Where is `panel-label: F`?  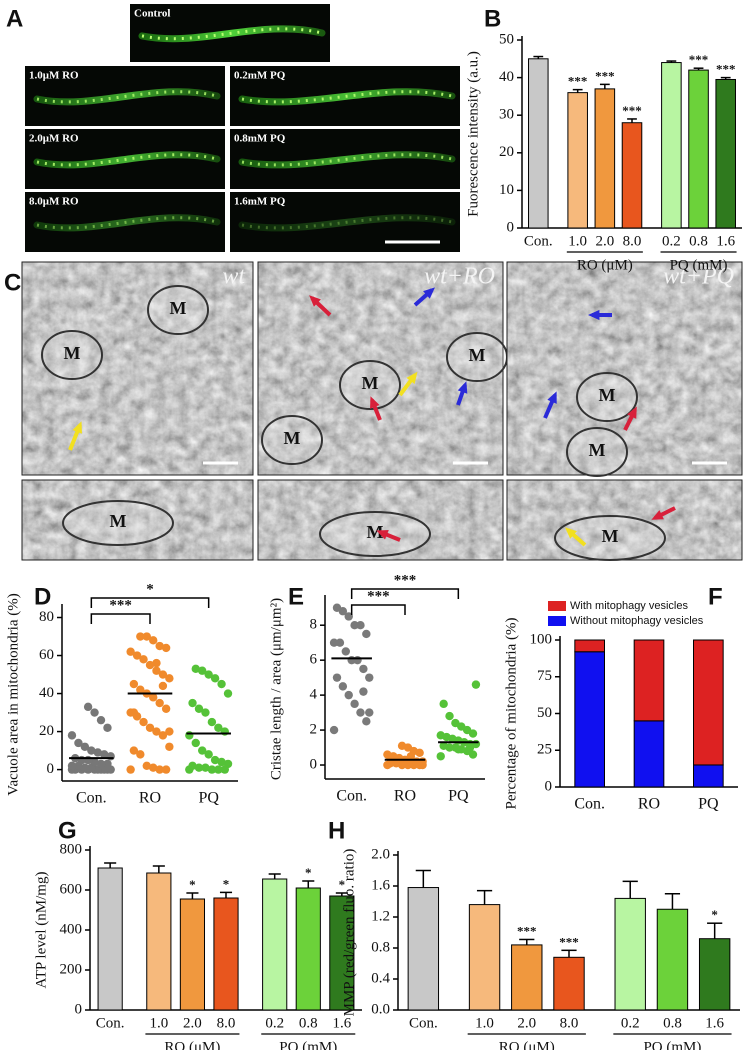
panel-label: F is located at coordinates (715, 596).